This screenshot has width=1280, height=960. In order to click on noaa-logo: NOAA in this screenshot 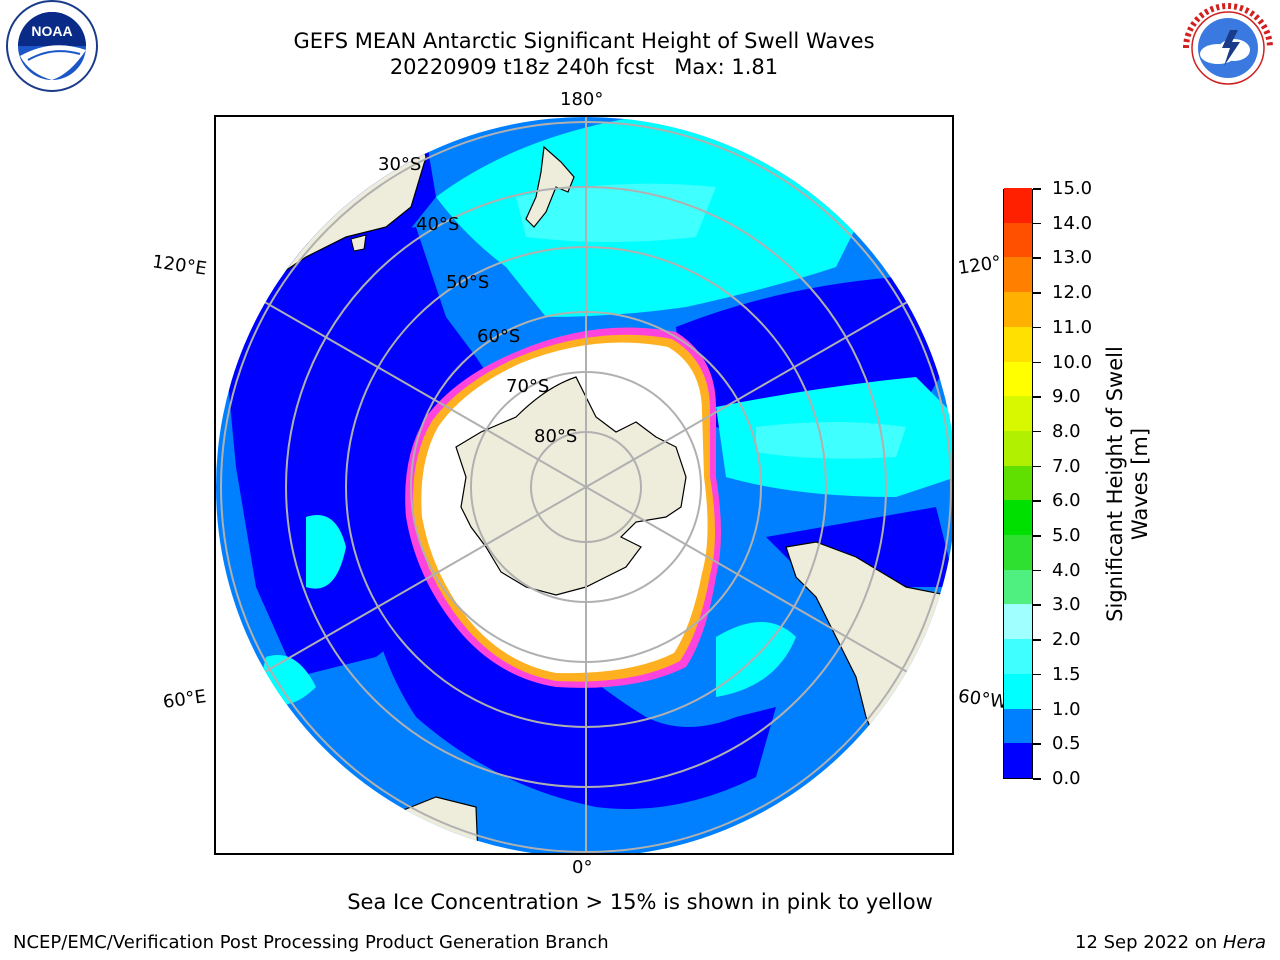, I will do `click(52, 46)`.